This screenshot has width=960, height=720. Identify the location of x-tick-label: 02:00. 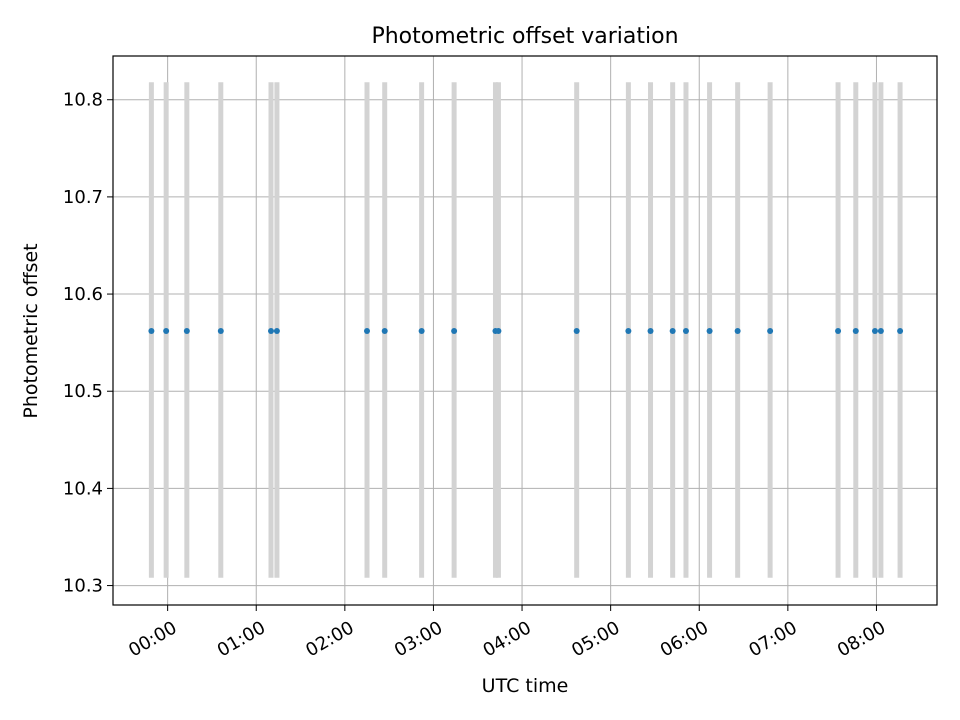
(329, 639).